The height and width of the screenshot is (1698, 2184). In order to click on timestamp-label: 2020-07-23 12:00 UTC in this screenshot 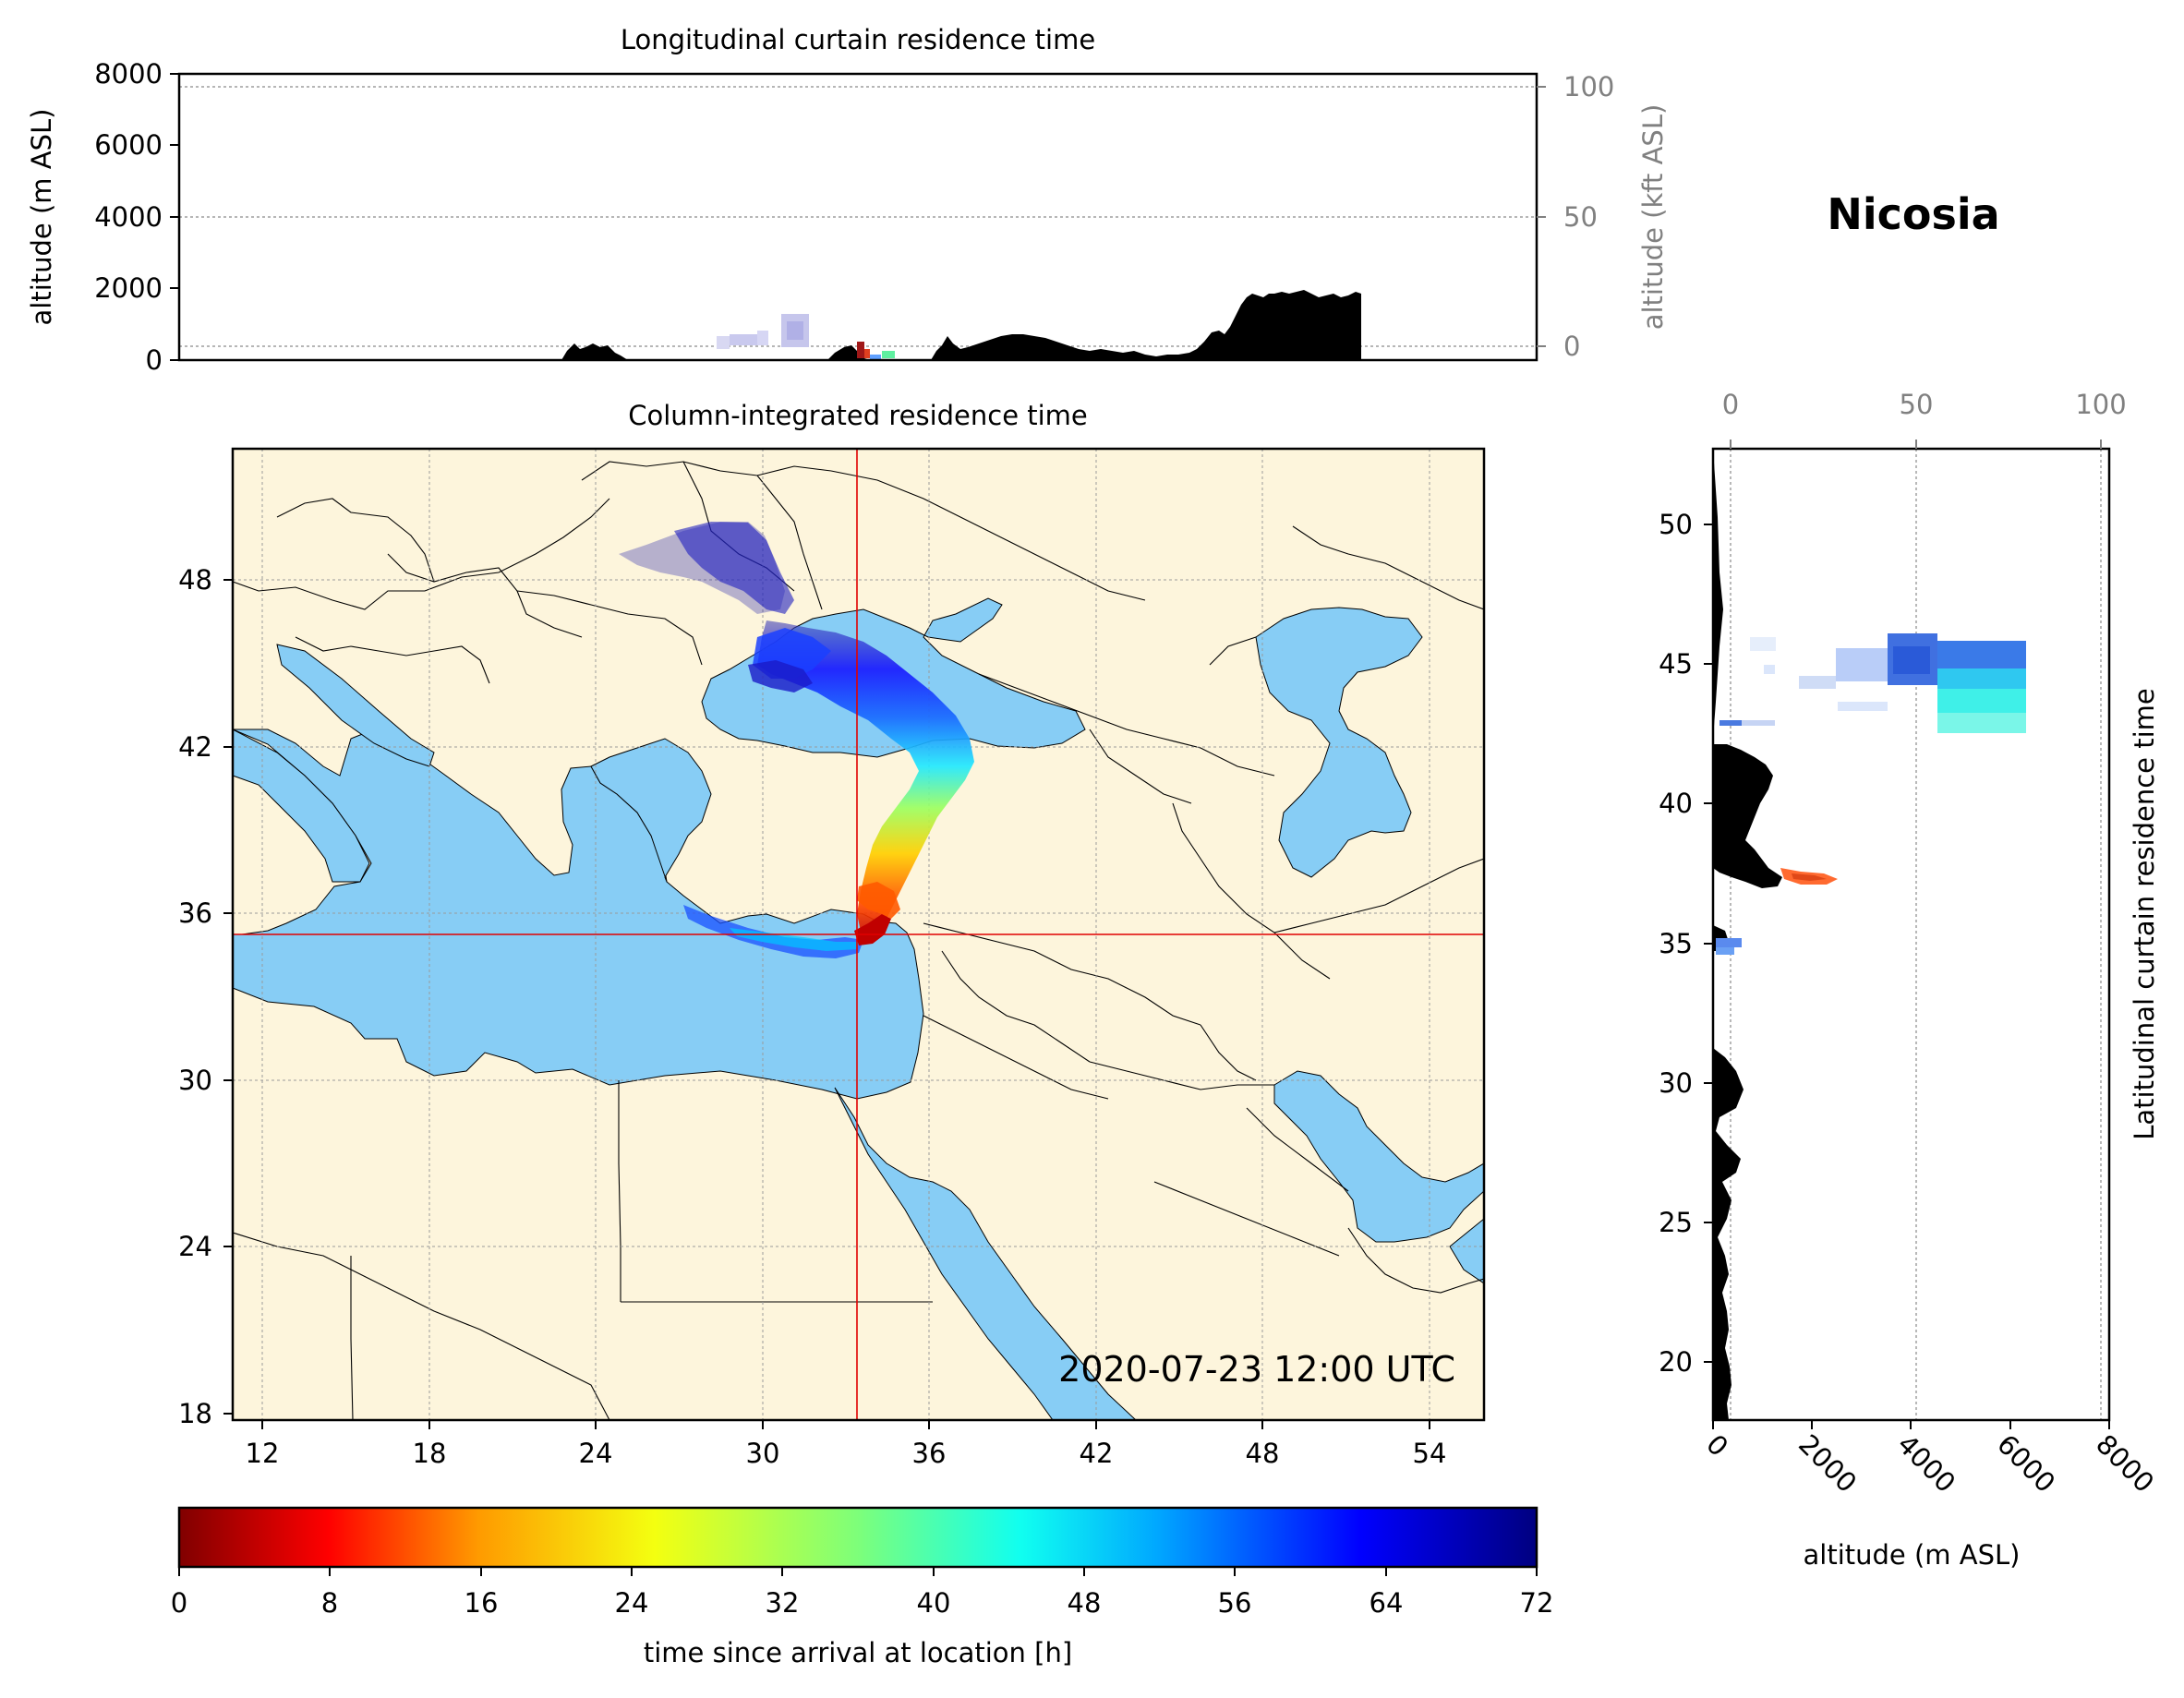, I will do `click(1256, 1369)`.